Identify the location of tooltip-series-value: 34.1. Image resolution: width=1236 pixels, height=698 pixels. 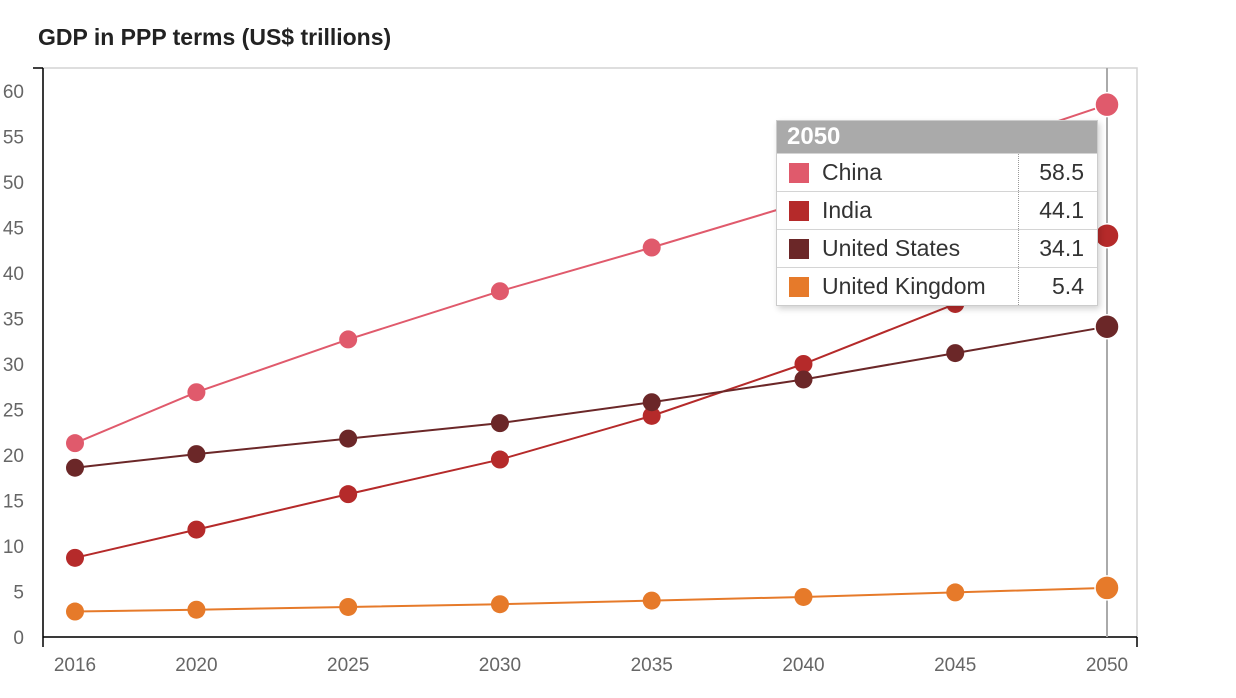
(1061, 248).